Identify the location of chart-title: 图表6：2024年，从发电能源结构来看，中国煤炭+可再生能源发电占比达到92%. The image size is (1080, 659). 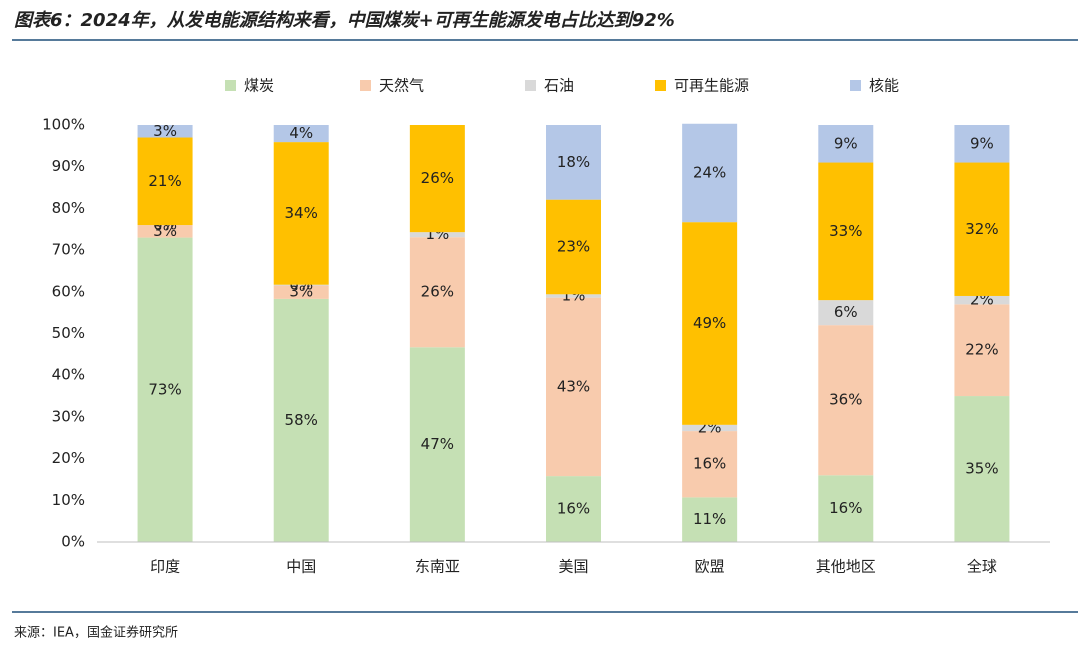
(344, 20).